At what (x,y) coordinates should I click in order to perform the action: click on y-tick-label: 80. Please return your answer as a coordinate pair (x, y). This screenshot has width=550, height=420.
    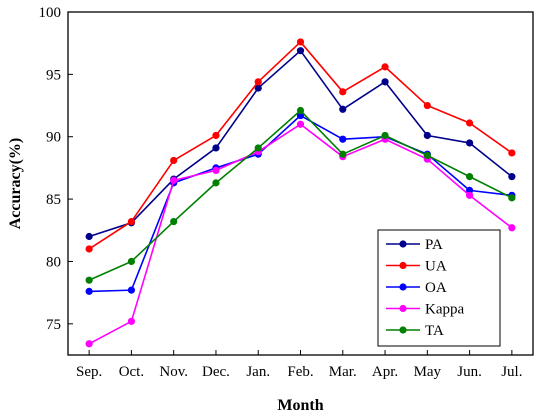
    Looking at the image, I should click on (53, 262).